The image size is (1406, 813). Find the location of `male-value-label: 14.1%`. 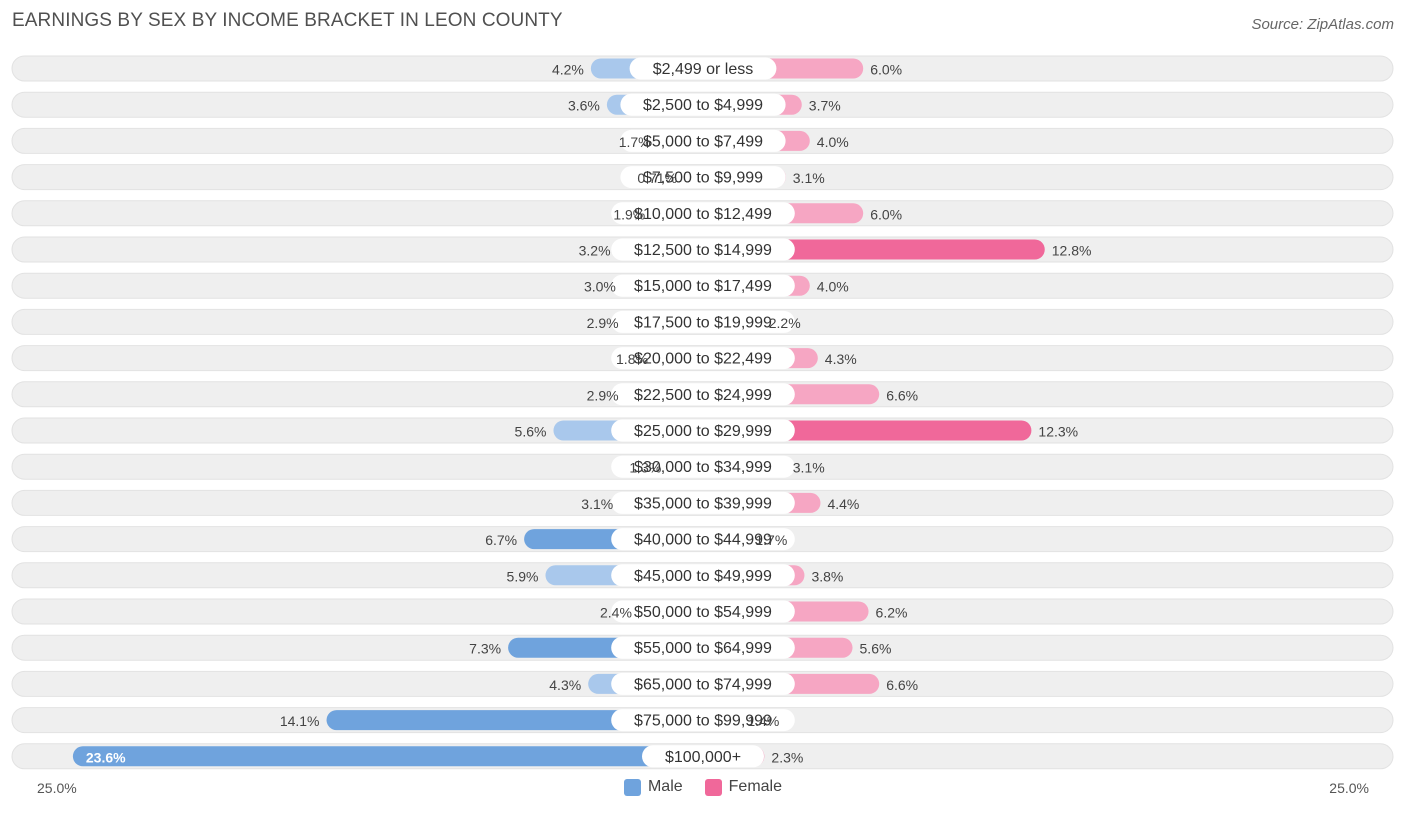

male-value-label: 14.1% is located at coordinates (300, 721).